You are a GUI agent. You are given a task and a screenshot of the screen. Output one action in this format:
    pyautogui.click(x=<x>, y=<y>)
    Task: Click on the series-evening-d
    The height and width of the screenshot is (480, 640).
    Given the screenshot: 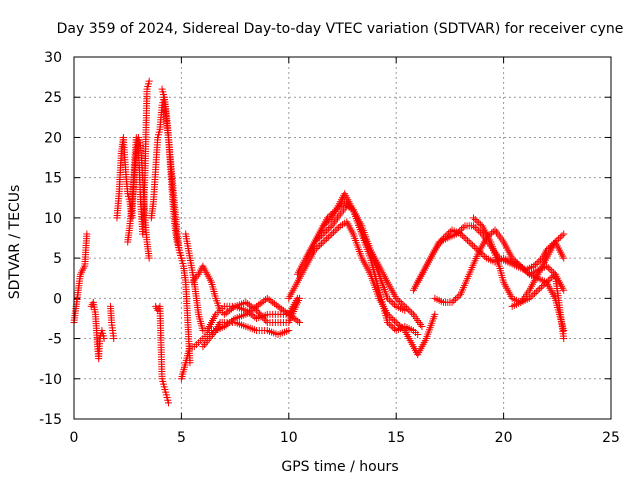 What is the action you would take?
    pyautogui.click(x=519, y=278)
    